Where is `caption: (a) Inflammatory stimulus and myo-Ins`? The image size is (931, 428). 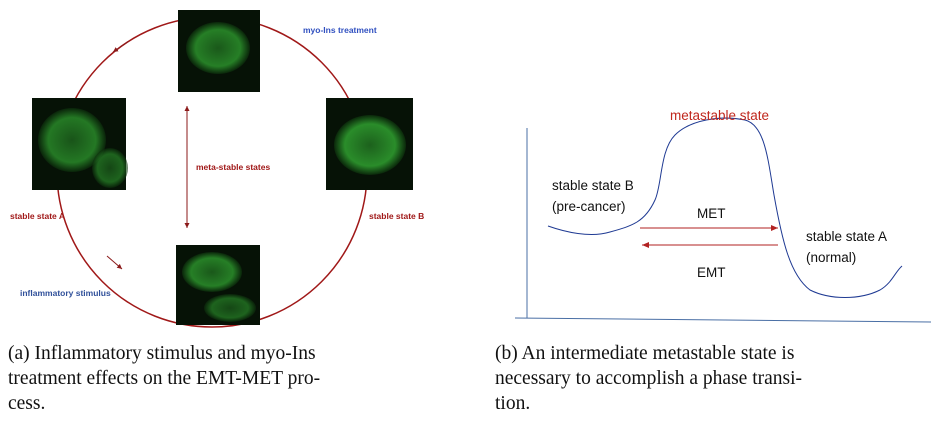 caption: (a) Inflammatory stimulus and myo-Ins is located at coordinates (162, 353).